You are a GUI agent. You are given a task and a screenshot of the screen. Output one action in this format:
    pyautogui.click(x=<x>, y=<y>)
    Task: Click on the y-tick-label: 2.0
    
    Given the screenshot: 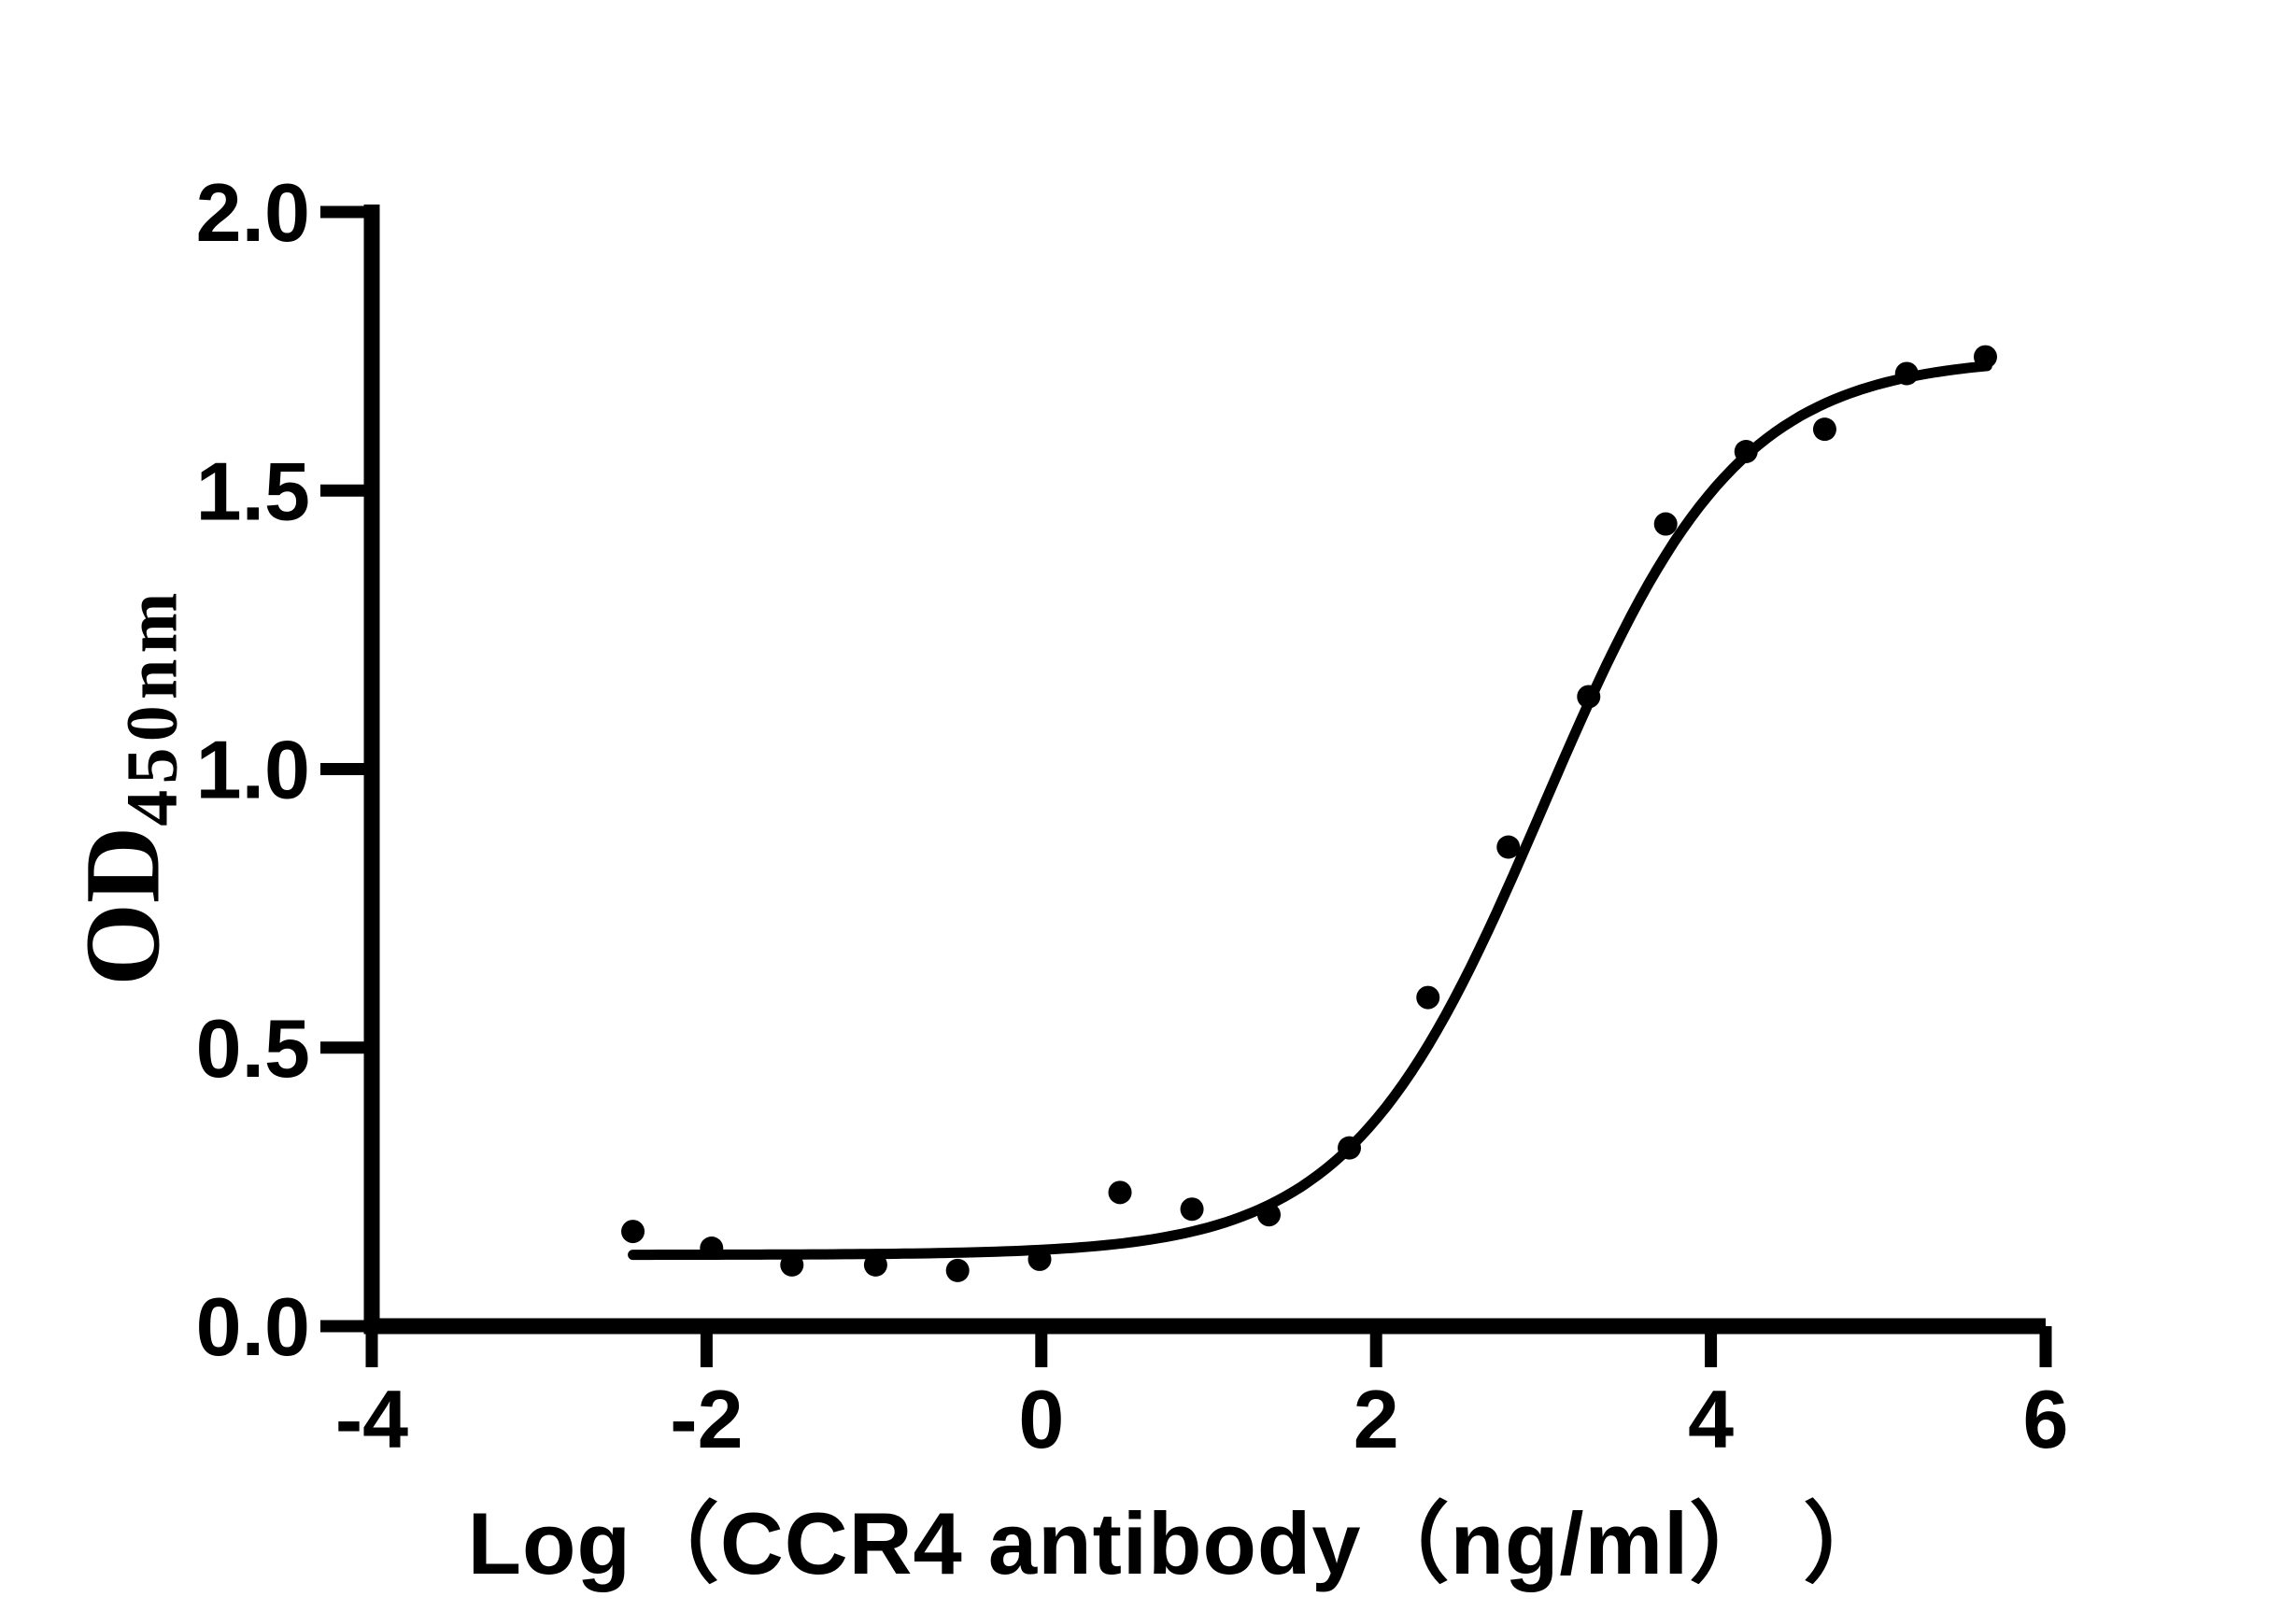 What is the action you would take?
    pyautogui.click(x=253, y=212)
    